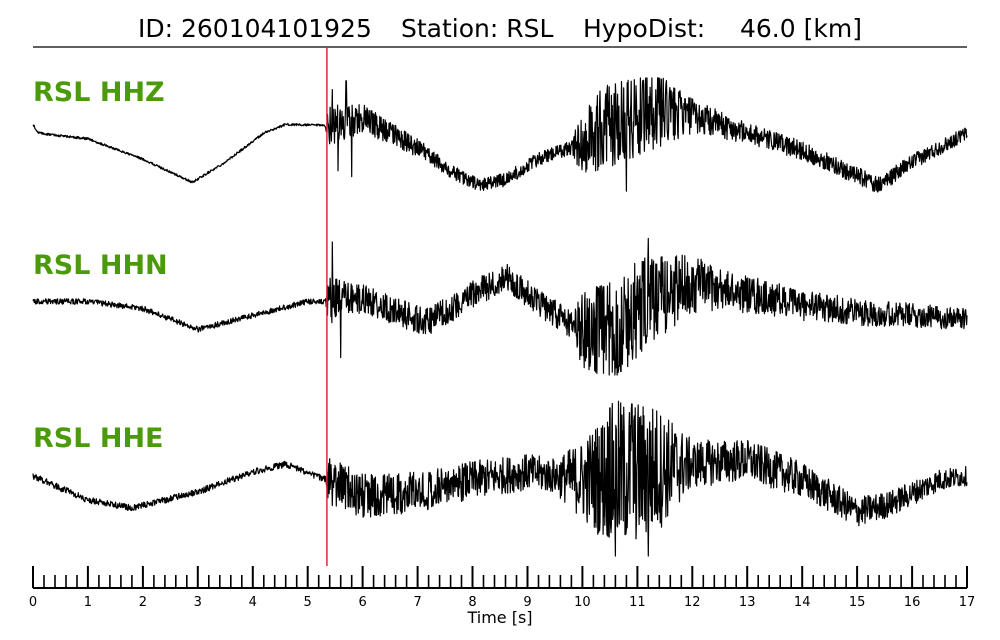 The image size is (1000, 640). What do you see at coordinates (802, 602) in the screenshot?
I see `tick-label: 14` at bounding box center [802, 602].